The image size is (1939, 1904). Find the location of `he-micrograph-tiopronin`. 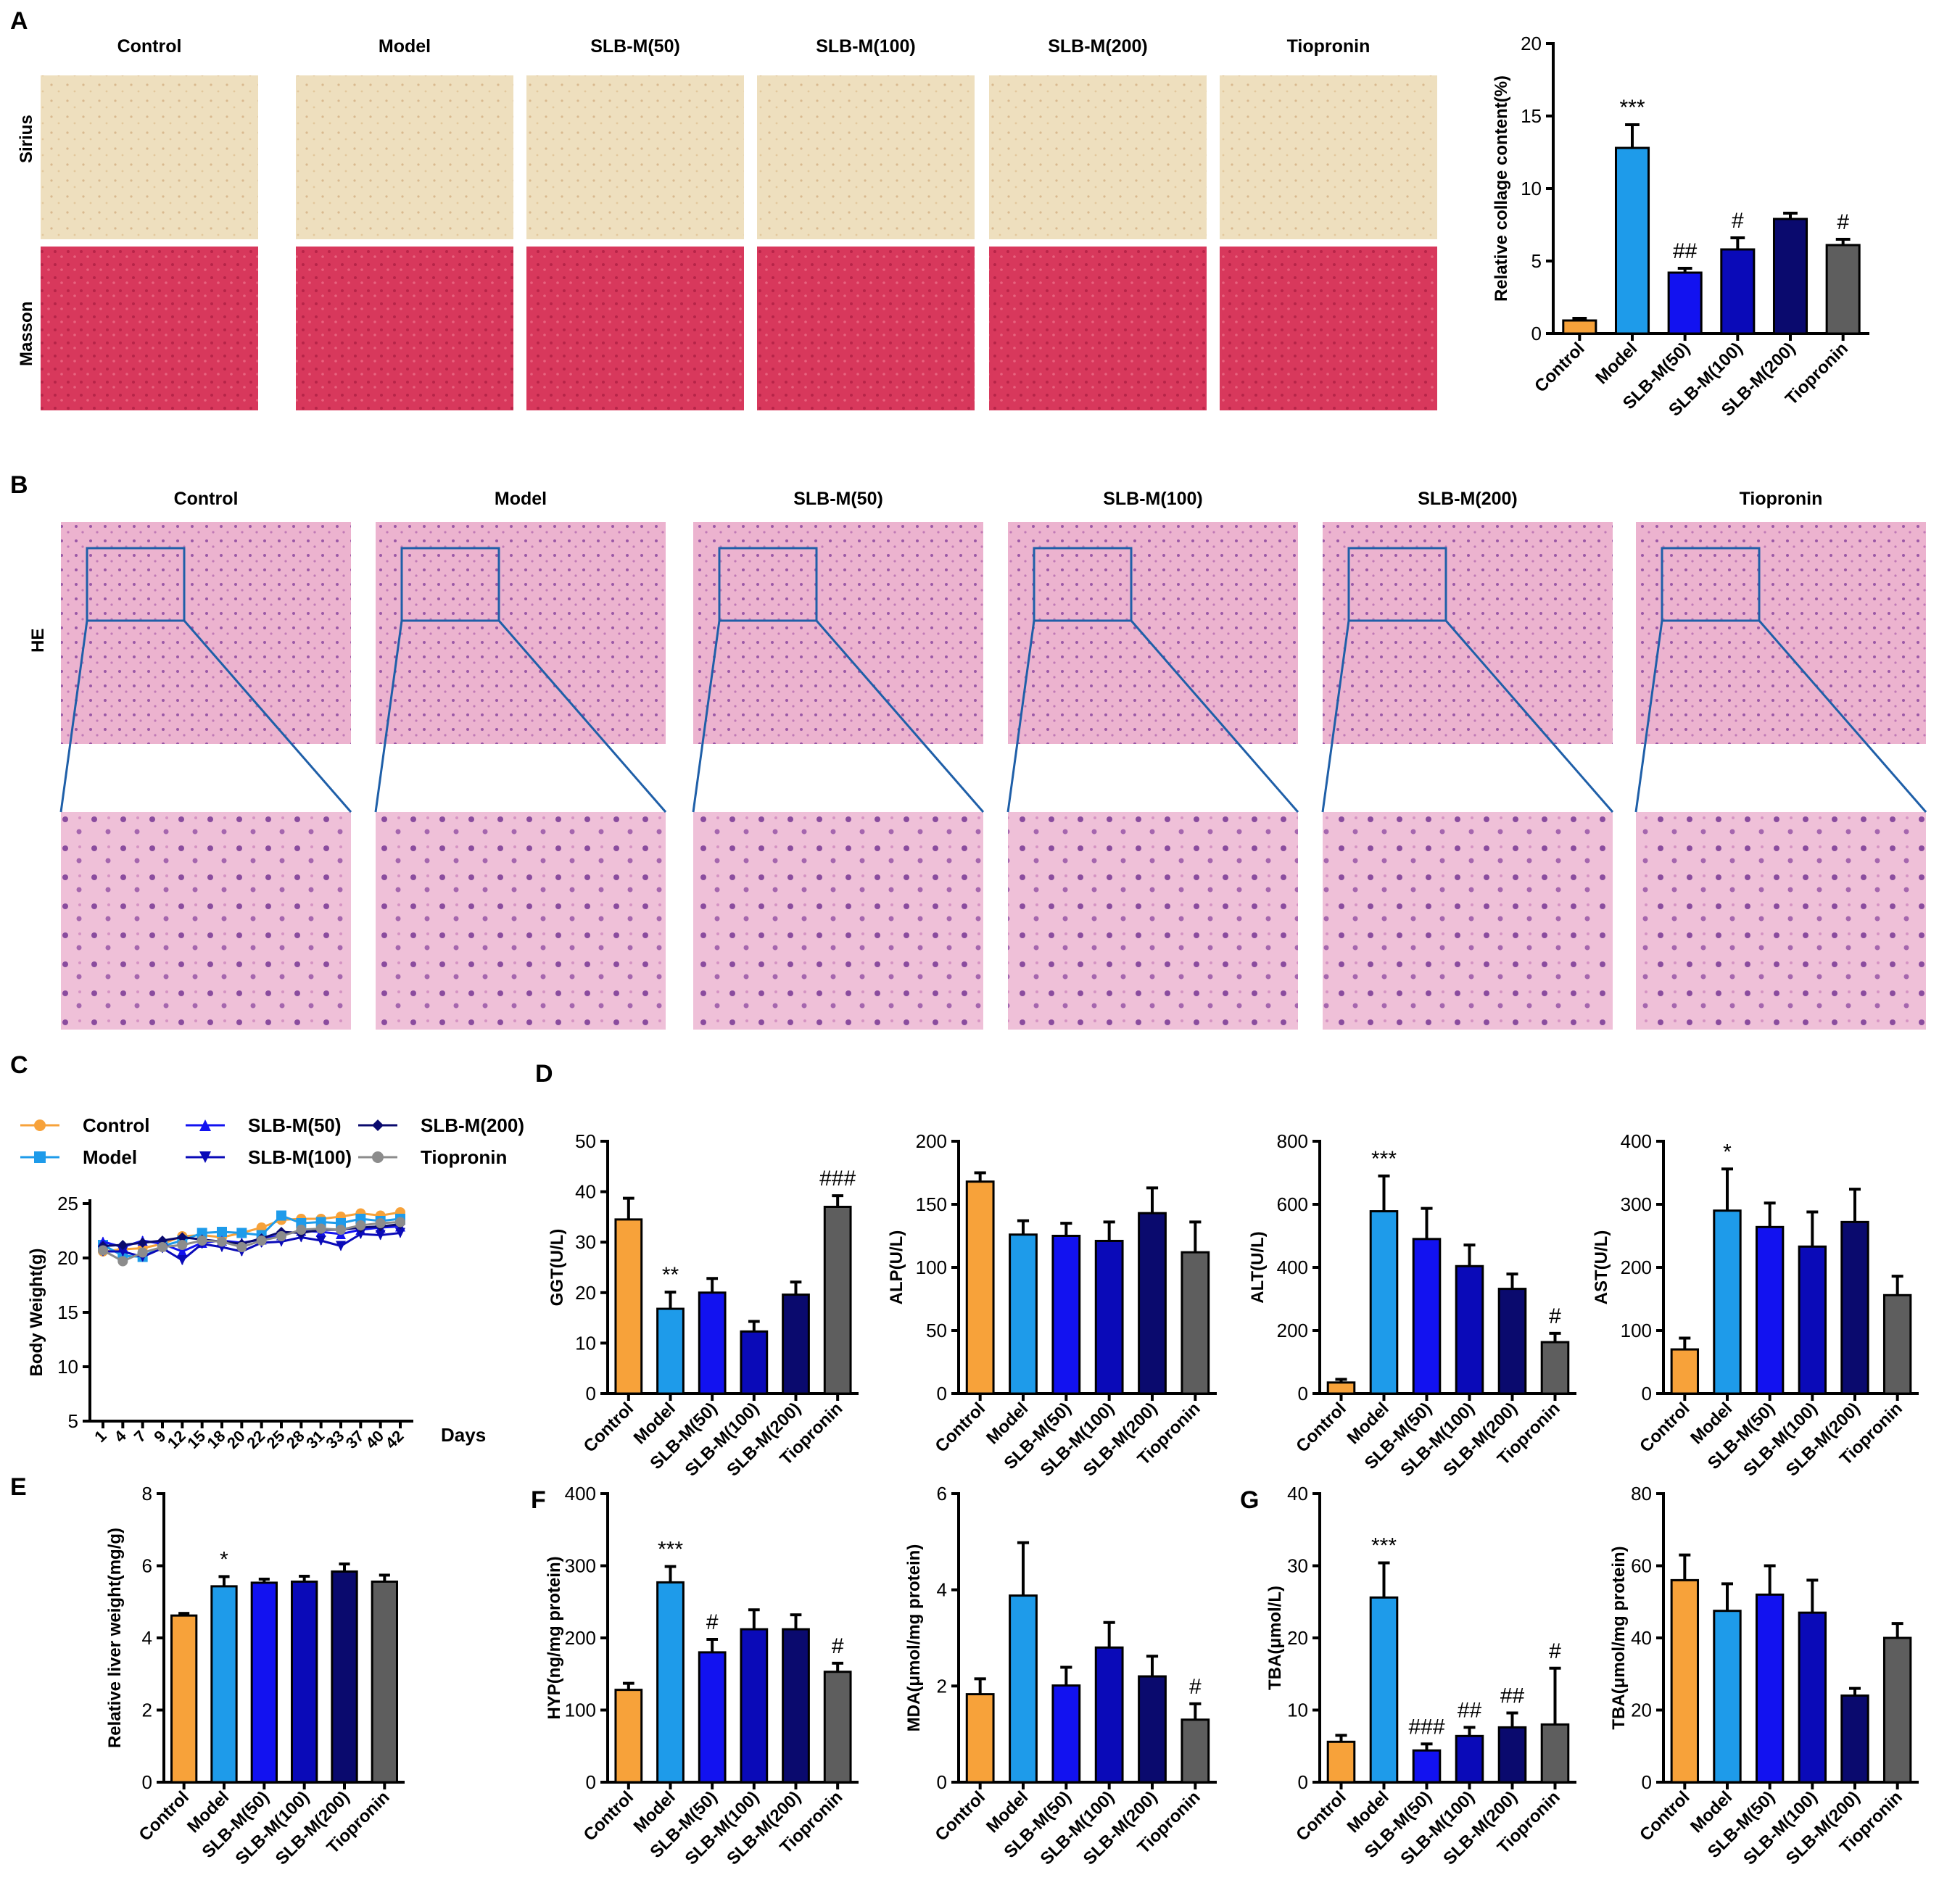

he-micrograph-tiopronin is located at coordinates (1781, 633).